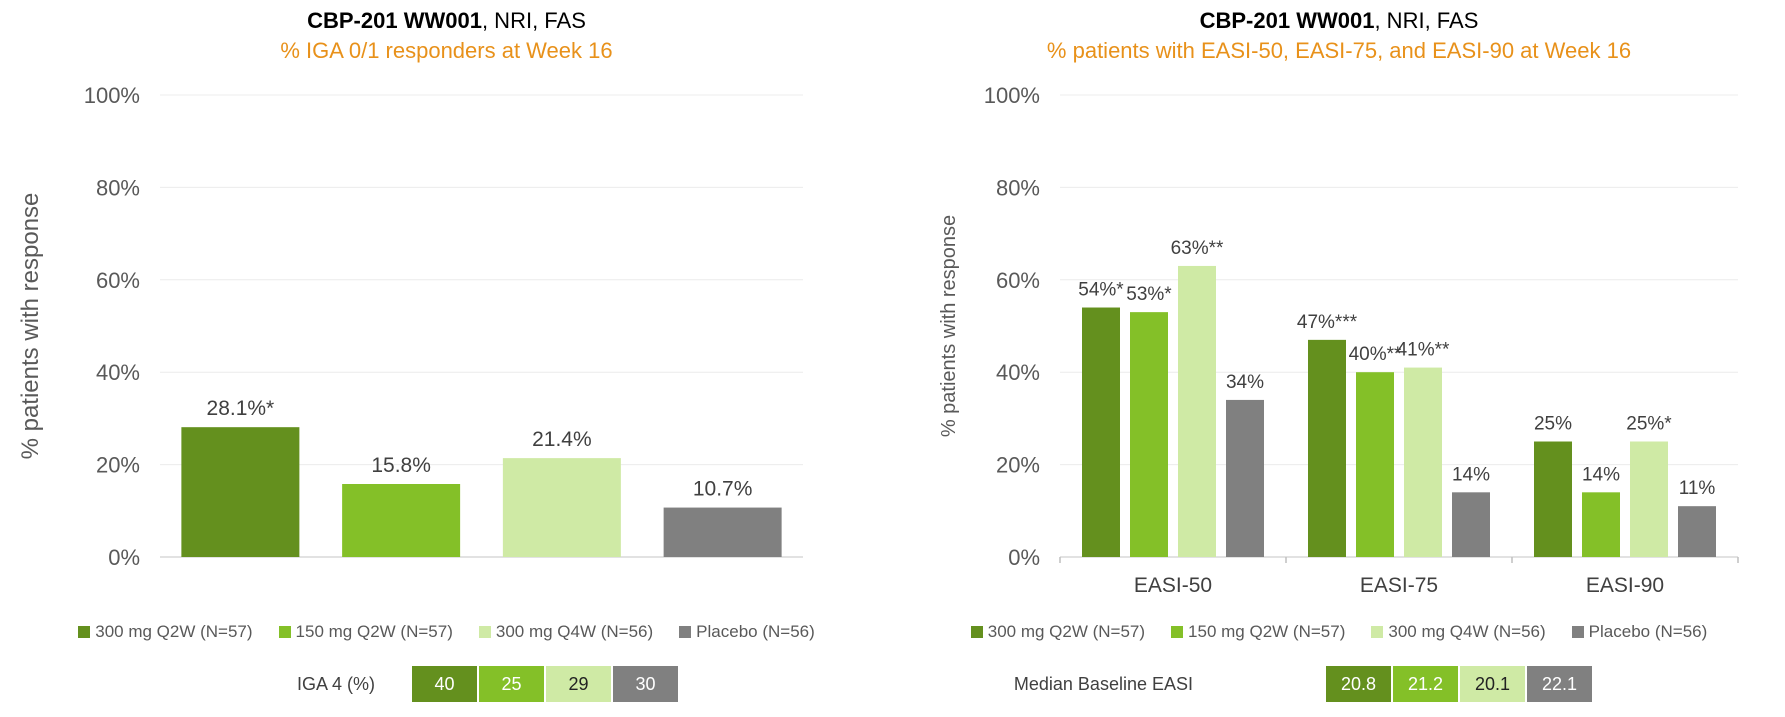  I want to click on baseline-cells: 40 25 29 30, so click(546, 684).